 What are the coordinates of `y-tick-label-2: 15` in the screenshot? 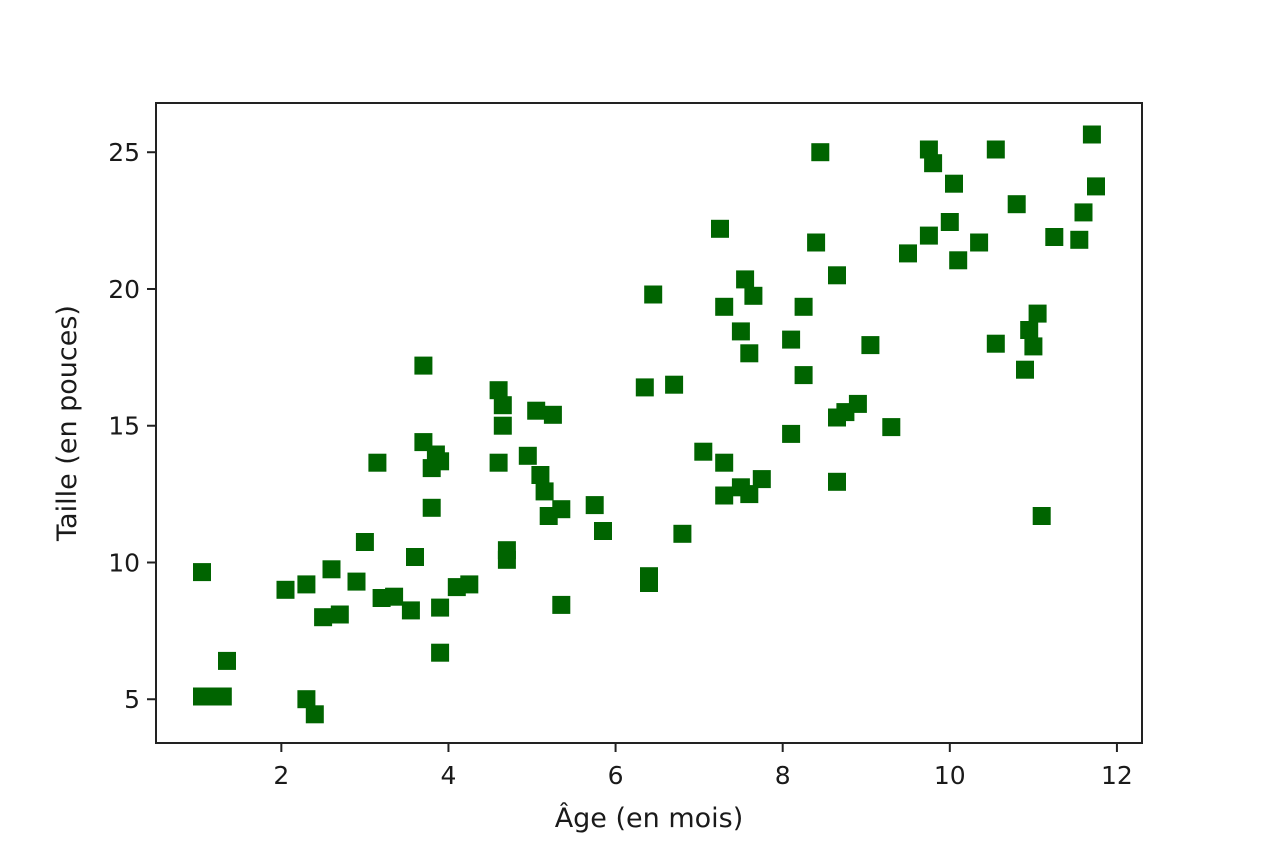 It's located at (124, 426).